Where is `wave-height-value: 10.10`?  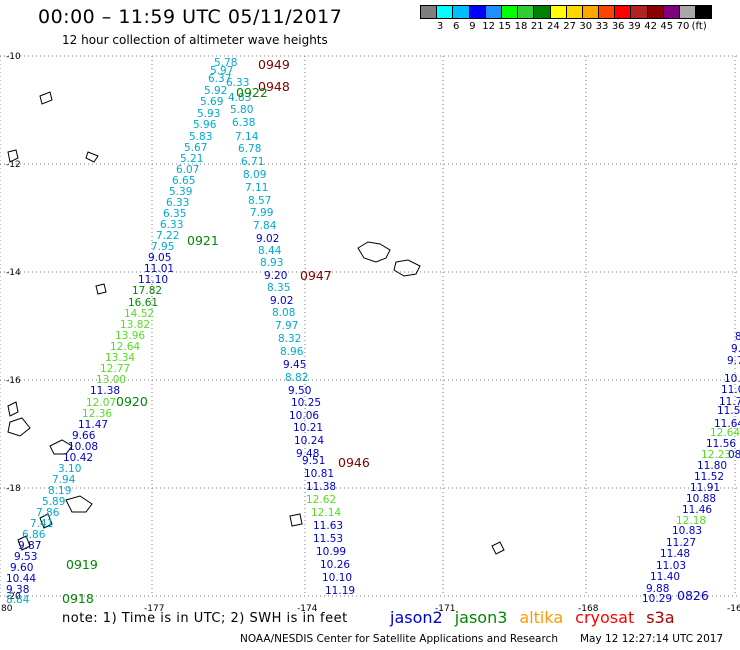 wave-height-value: 10.10 is located at coordinates (337, 578).